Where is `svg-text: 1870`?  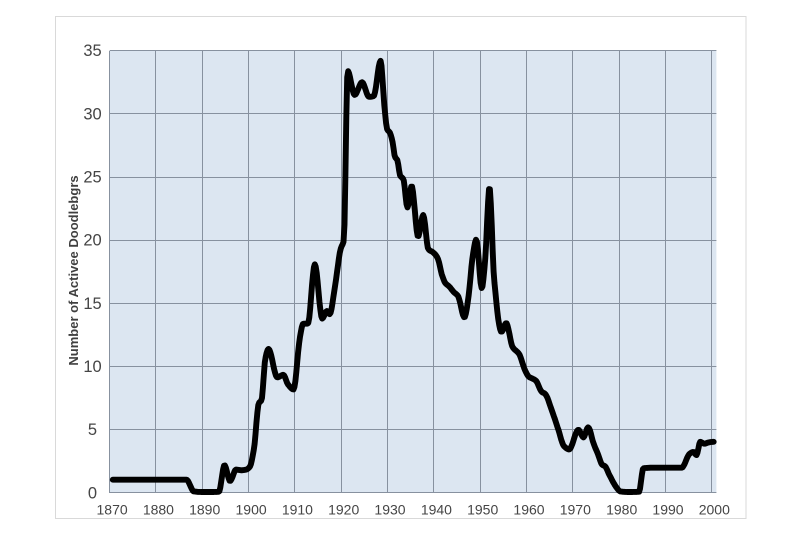
svg-text: 1870 is located at coordinates (112, 510).